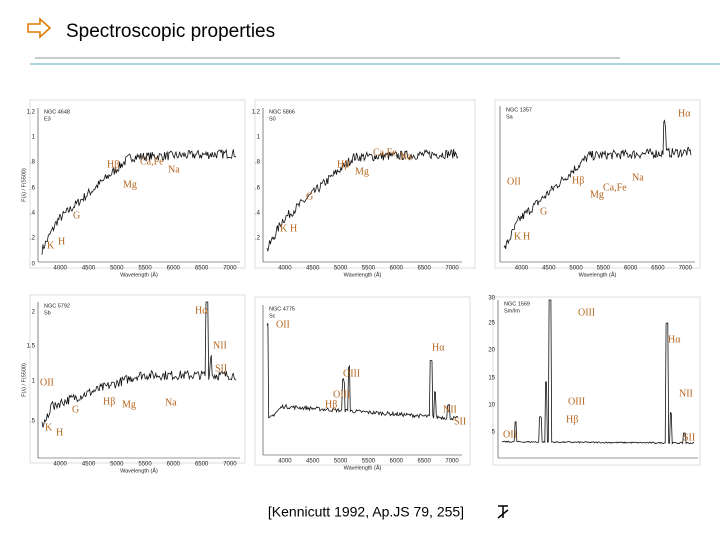 Image resolution: width=720 pixels, height=540 pixels. Describe the element at coordinates (282, 309) in the screenshot. I see `panel-name: NGC 4775` at that location.